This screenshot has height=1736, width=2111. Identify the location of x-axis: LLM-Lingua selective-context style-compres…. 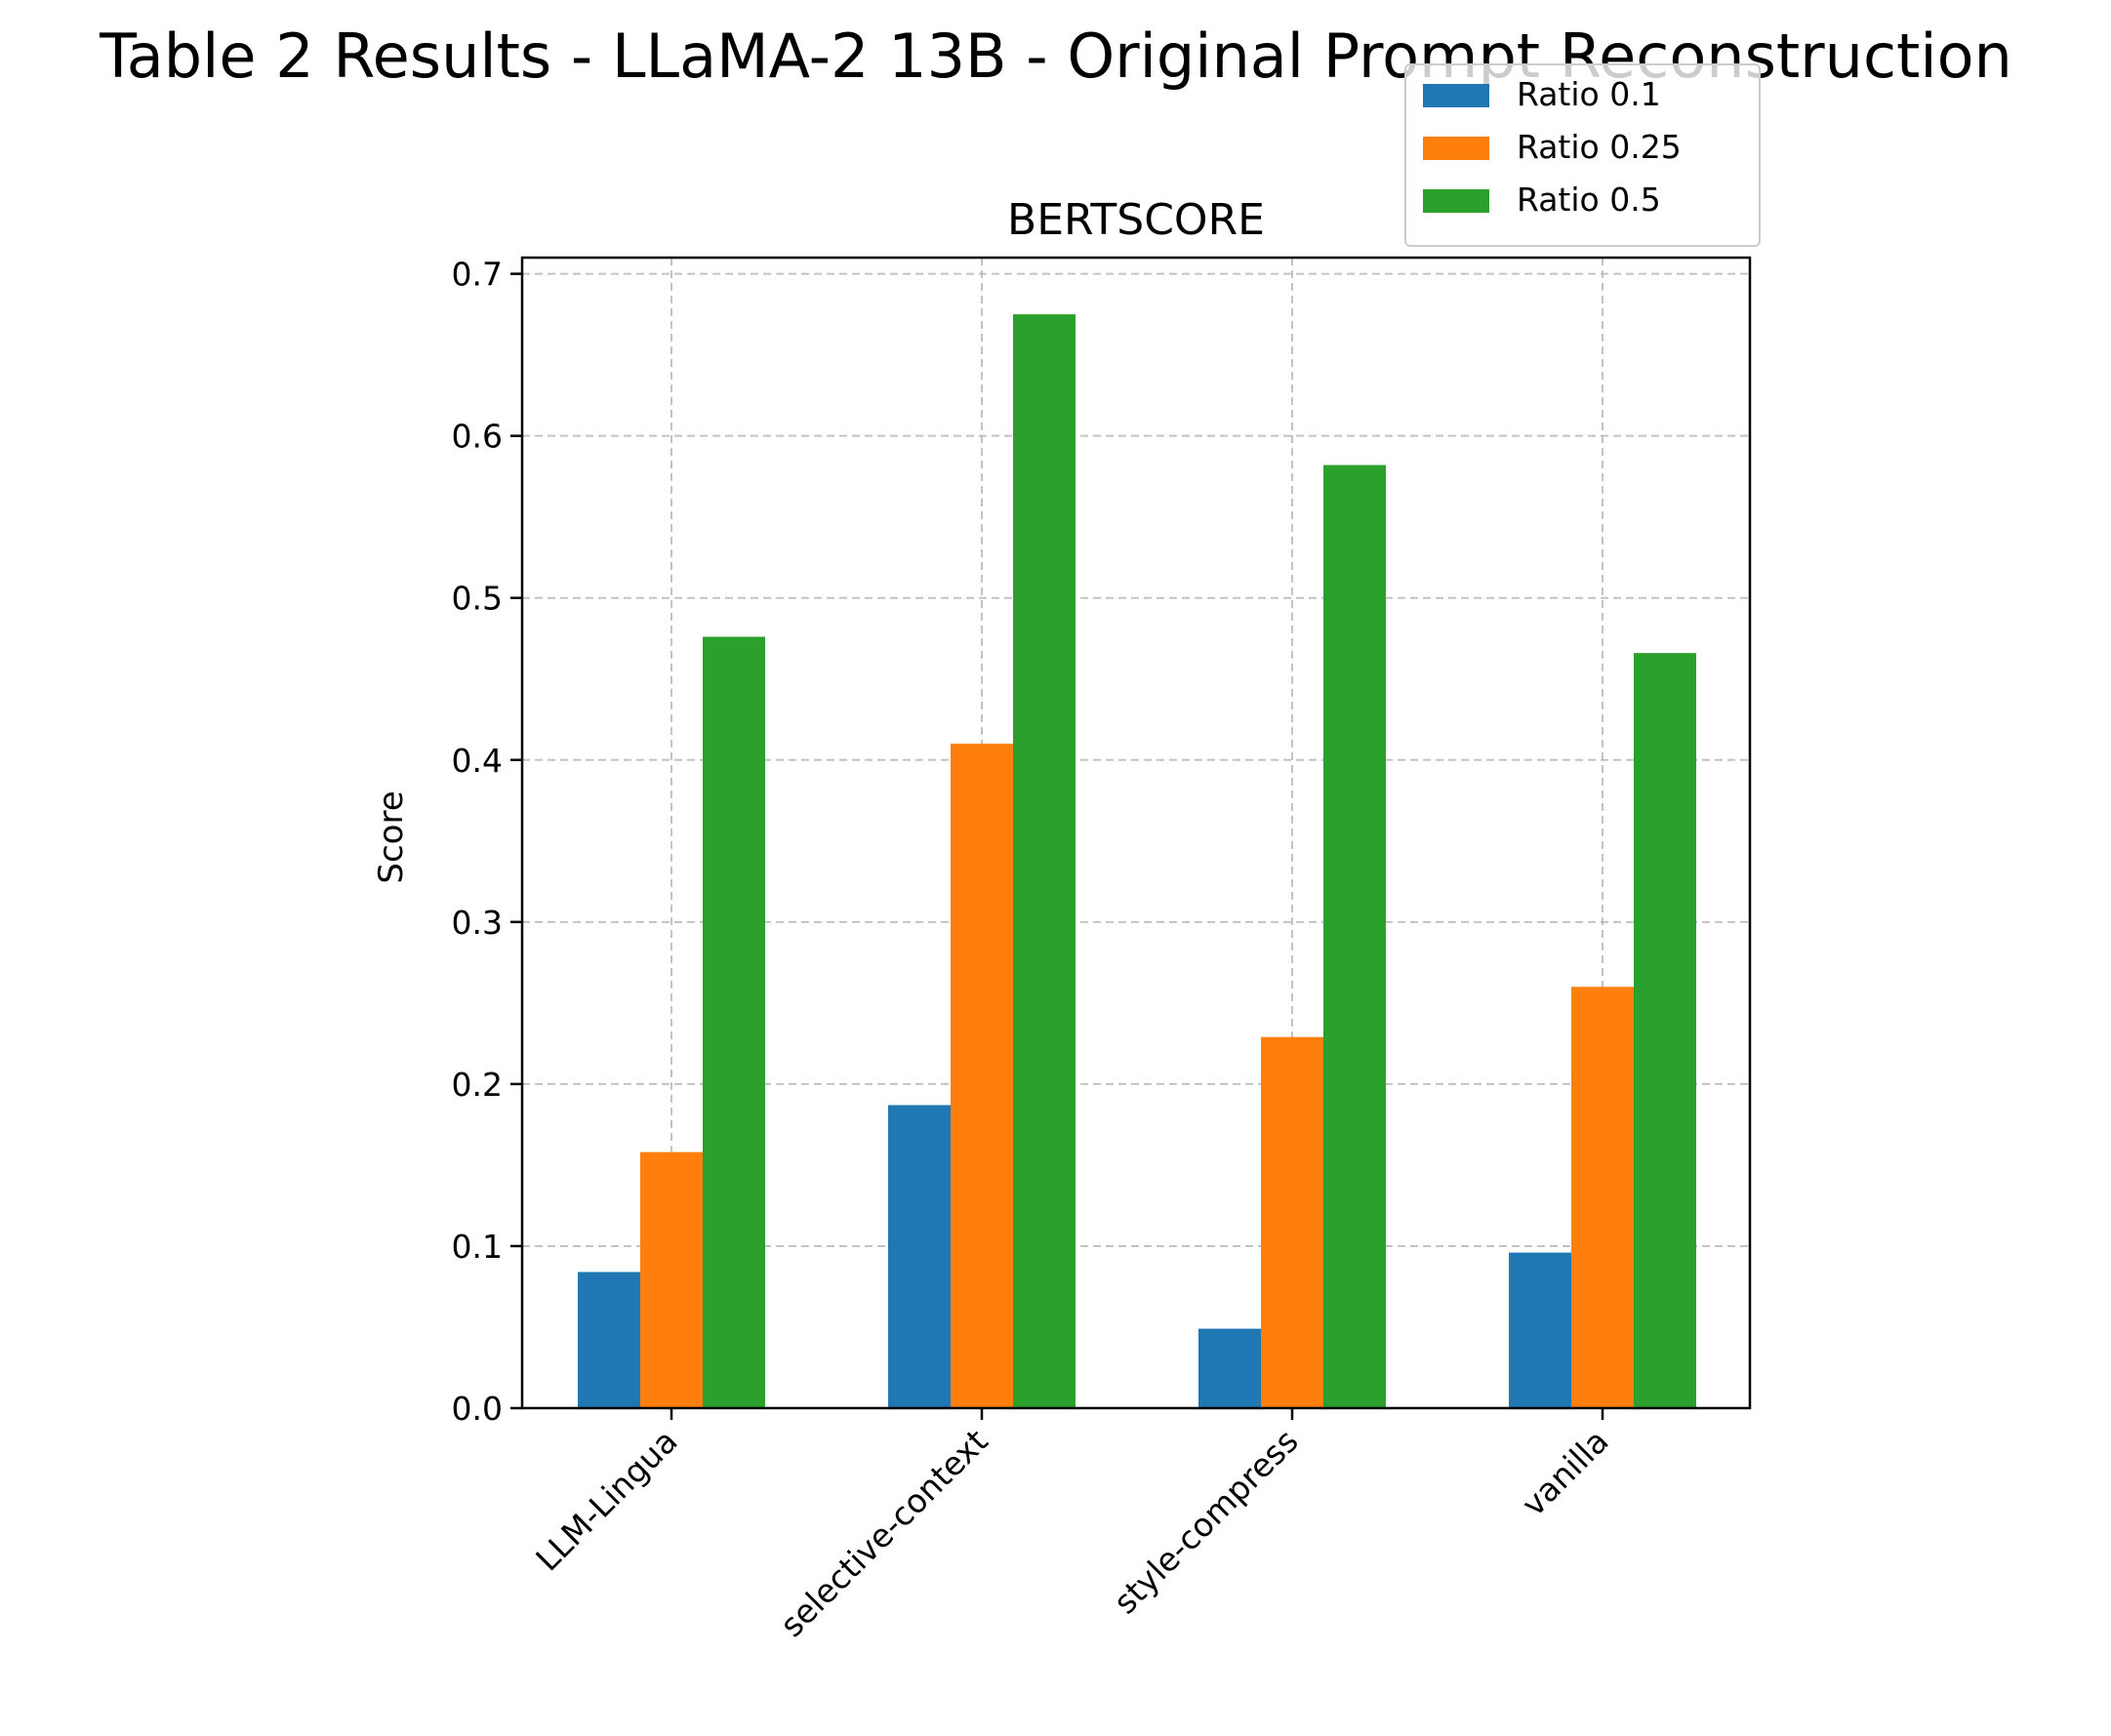
(1072, 1526).